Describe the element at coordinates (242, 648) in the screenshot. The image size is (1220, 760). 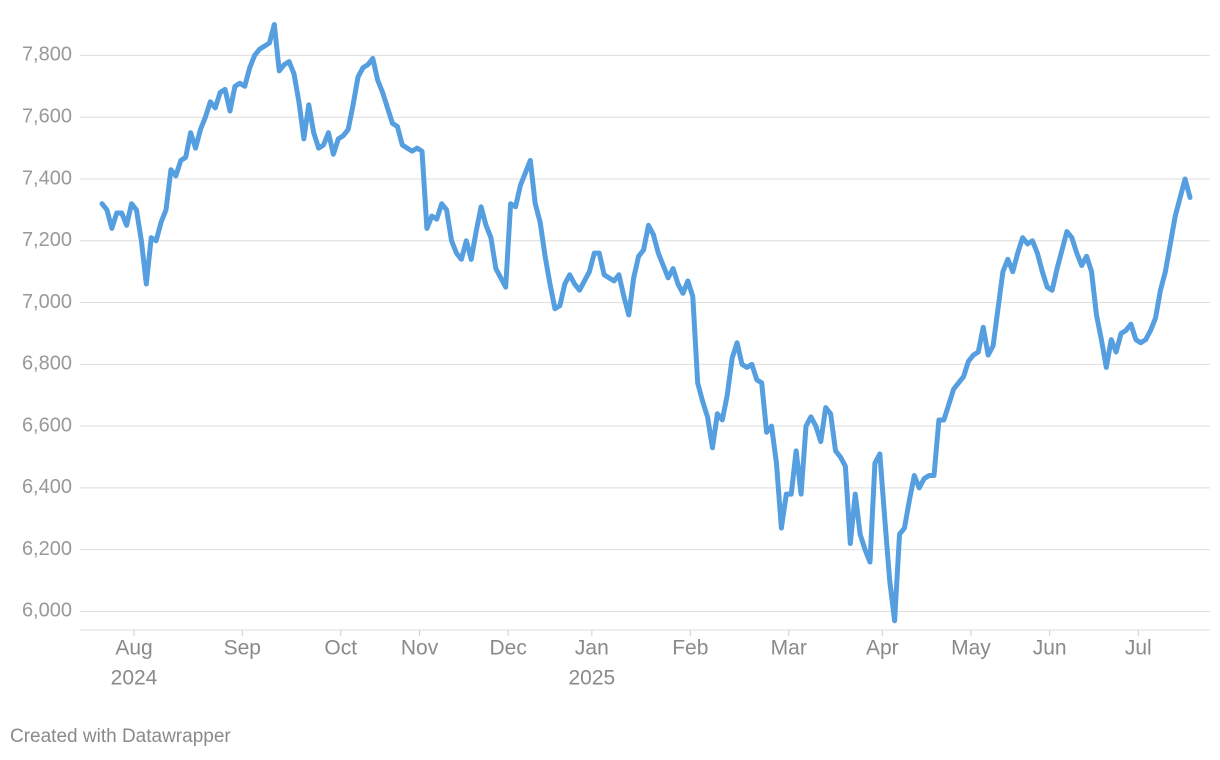
I see `x-tick-label: Sep` at that location.